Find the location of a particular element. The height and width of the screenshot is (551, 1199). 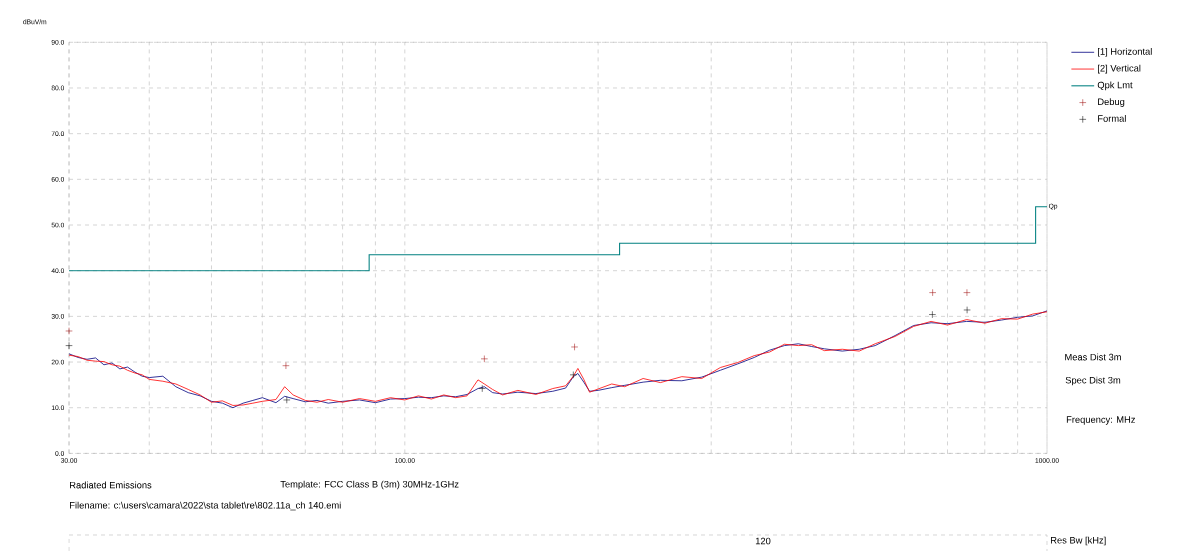

text: Radiated Emissions is located at coordinates (111, 485).